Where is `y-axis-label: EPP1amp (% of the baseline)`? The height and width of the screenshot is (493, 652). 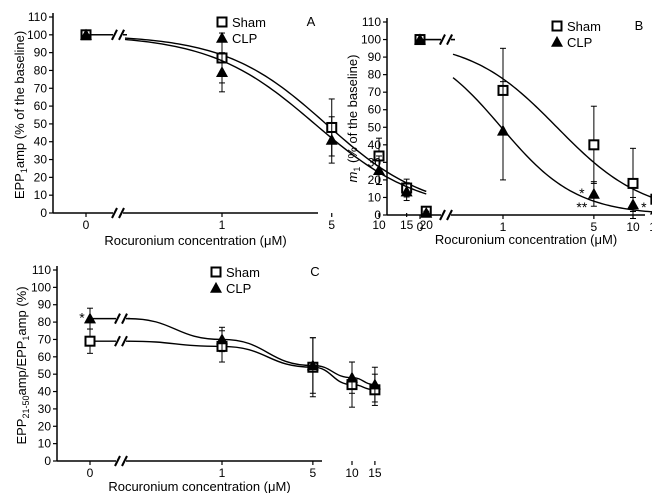 y-axis-label: EPP1amp (% of the baseline) is located at coordinates (20, 115).